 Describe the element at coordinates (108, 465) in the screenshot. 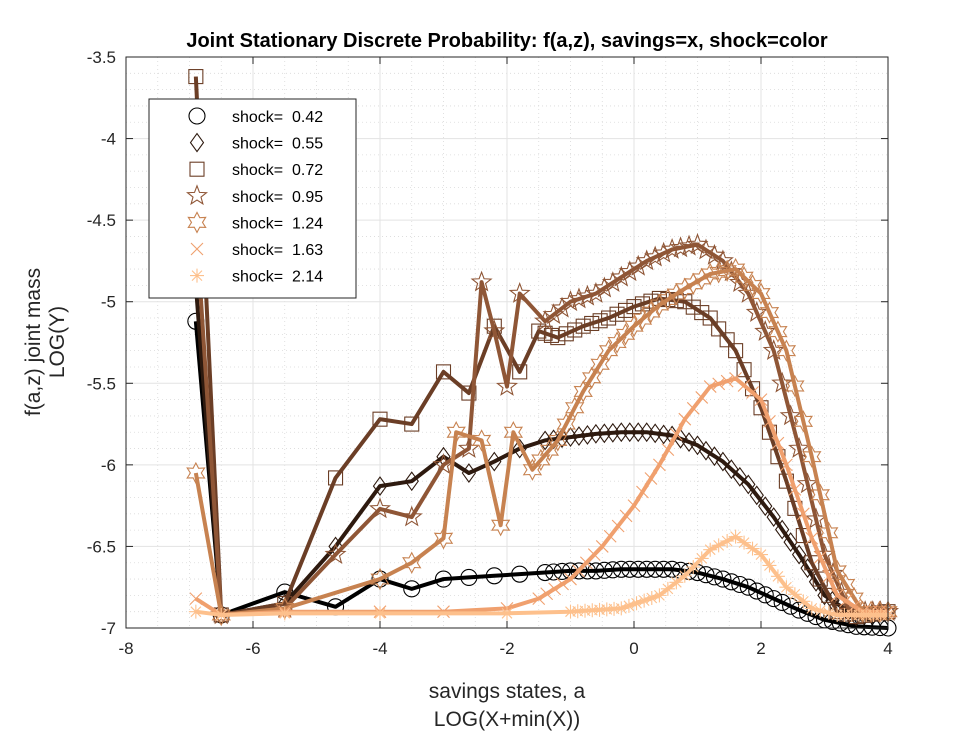

I see `y-tick-label: -6` at that location.